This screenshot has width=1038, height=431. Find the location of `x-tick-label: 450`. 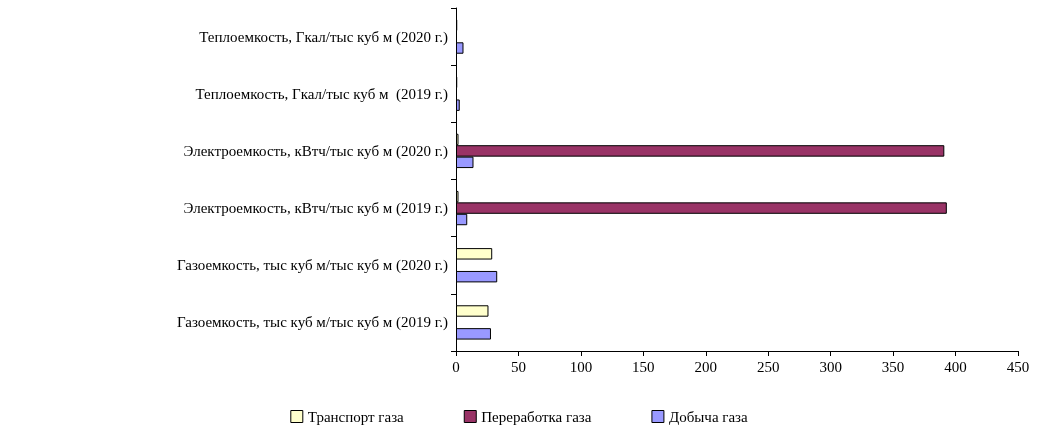

x-tick-label: 450 is located at coordinates (1018, 366).